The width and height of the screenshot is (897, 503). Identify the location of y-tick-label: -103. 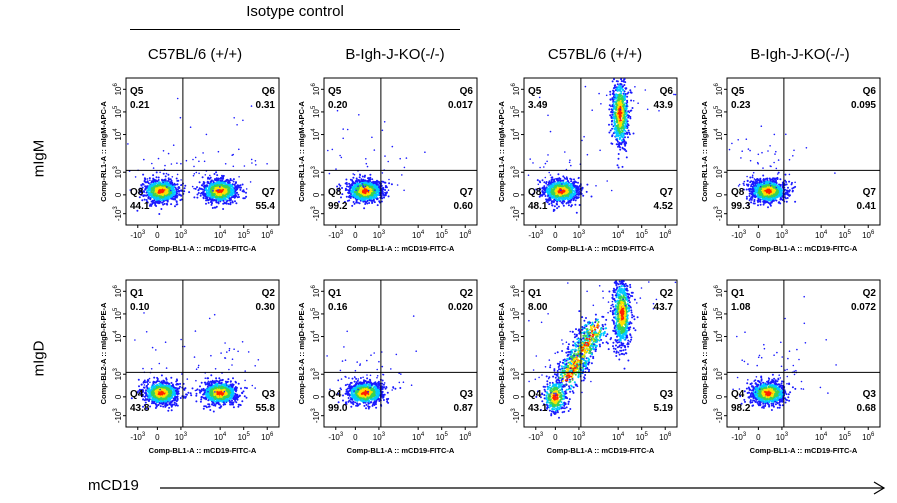
(118, 214).